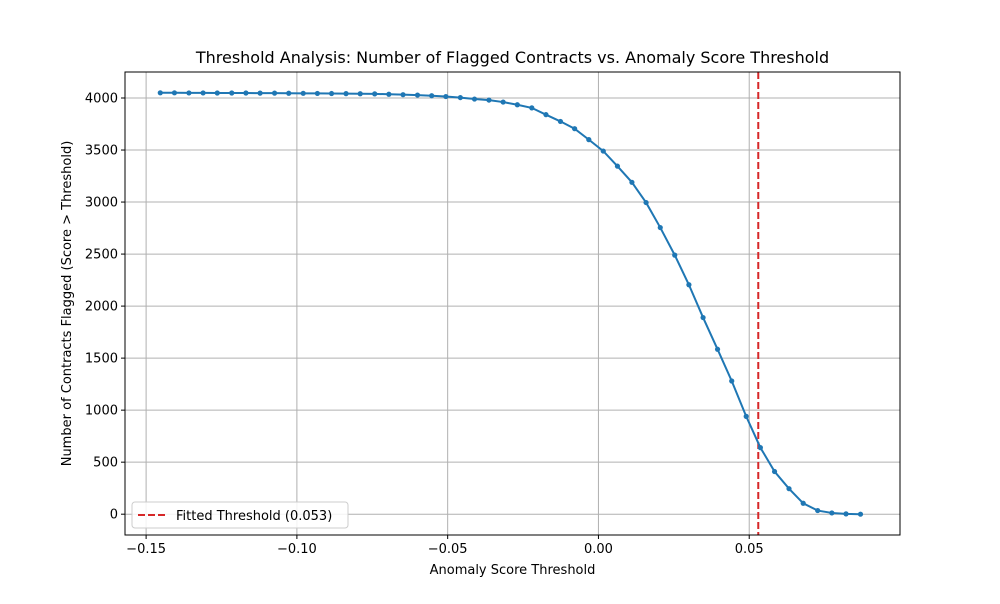 The width and height of the screenshot is (1000, 604). I want to click on x-tick-label: 0.05, so click(749, 549).